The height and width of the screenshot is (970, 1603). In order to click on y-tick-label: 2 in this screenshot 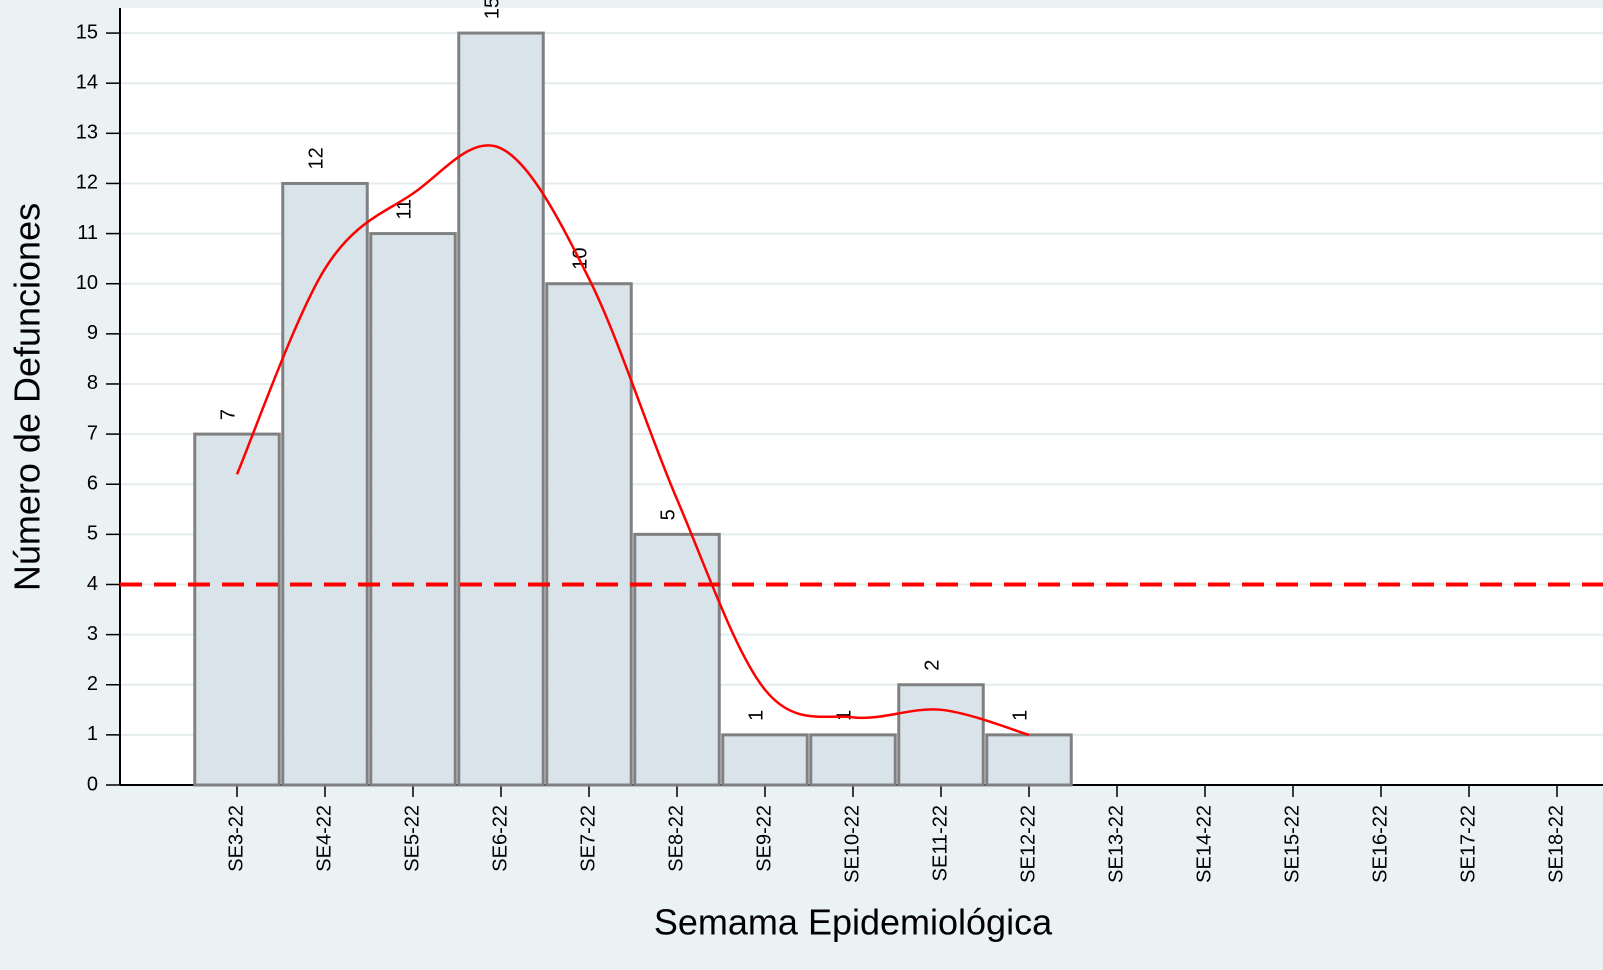, I will do `click(92, 684)`.